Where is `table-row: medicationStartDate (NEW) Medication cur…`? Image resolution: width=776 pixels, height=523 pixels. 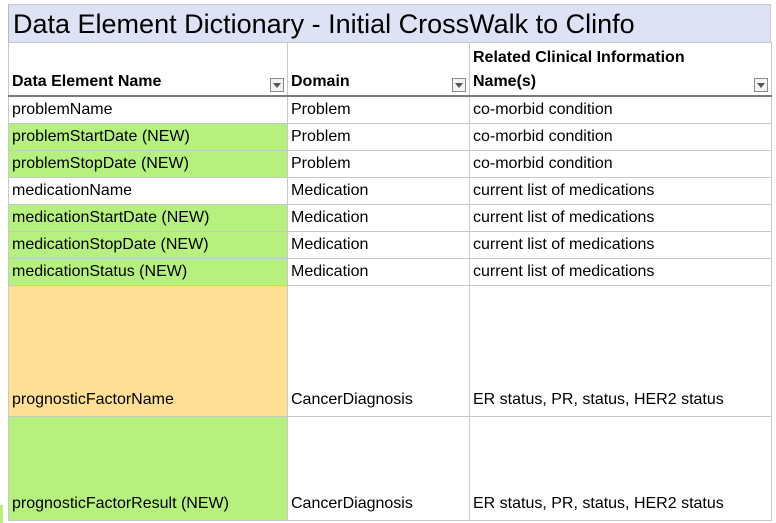
table-row: medicationStartDate (NEW) Medication cur… is located at coordinates (390, 217).